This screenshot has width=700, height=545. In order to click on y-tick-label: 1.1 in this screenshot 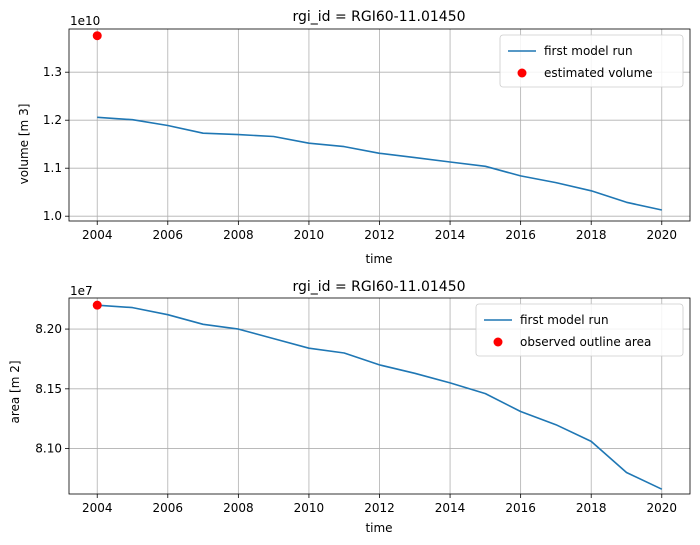, I will do `click(52, 168)`.